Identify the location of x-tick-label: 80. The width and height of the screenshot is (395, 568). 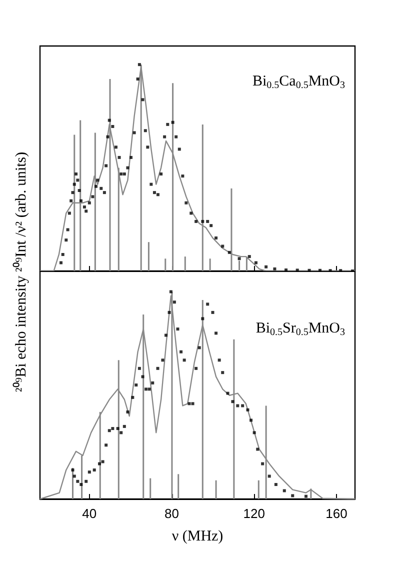
(171, 513).